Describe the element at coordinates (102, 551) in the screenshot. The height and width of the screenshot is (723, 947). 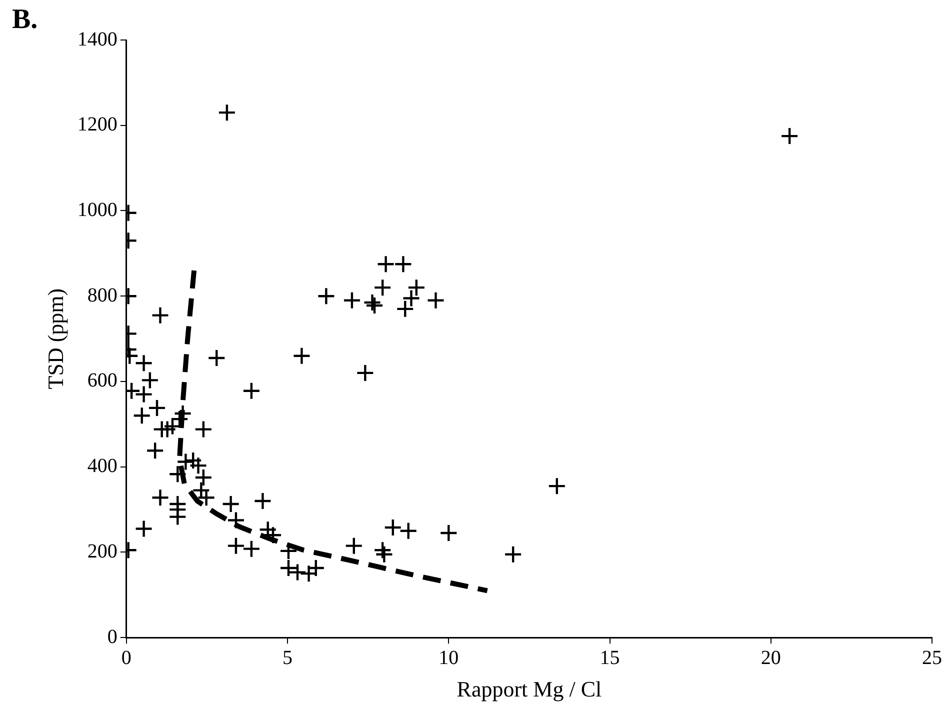
I see `y-tick-label: 200` at that location.